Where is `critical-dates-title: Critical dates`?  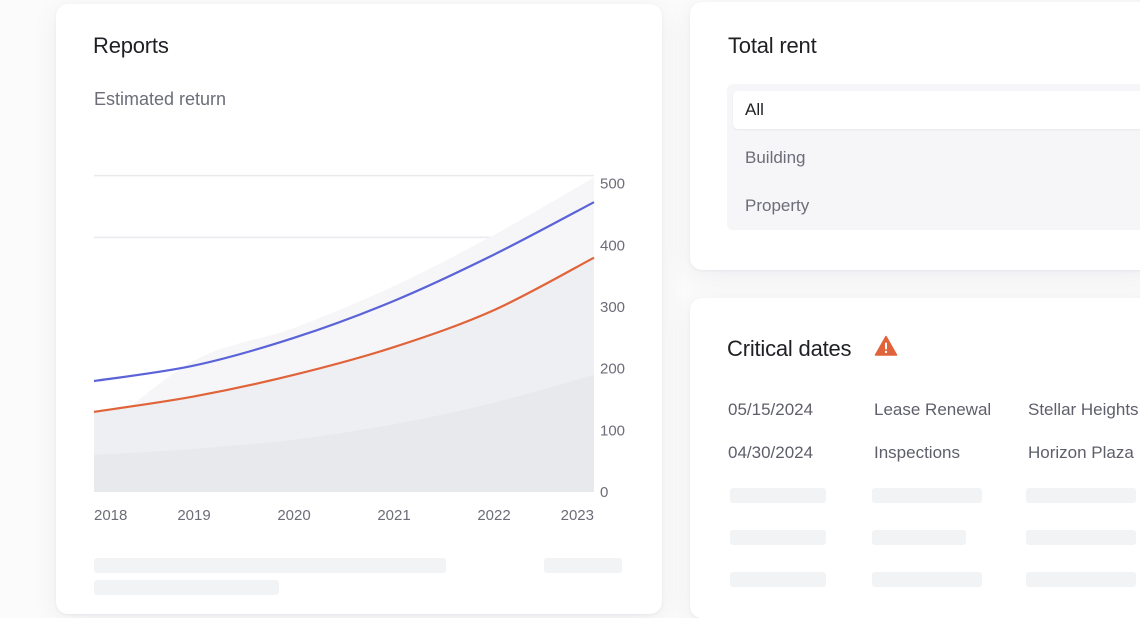 critical-dates-title: Critical dates is located at coordinates (789, 348).